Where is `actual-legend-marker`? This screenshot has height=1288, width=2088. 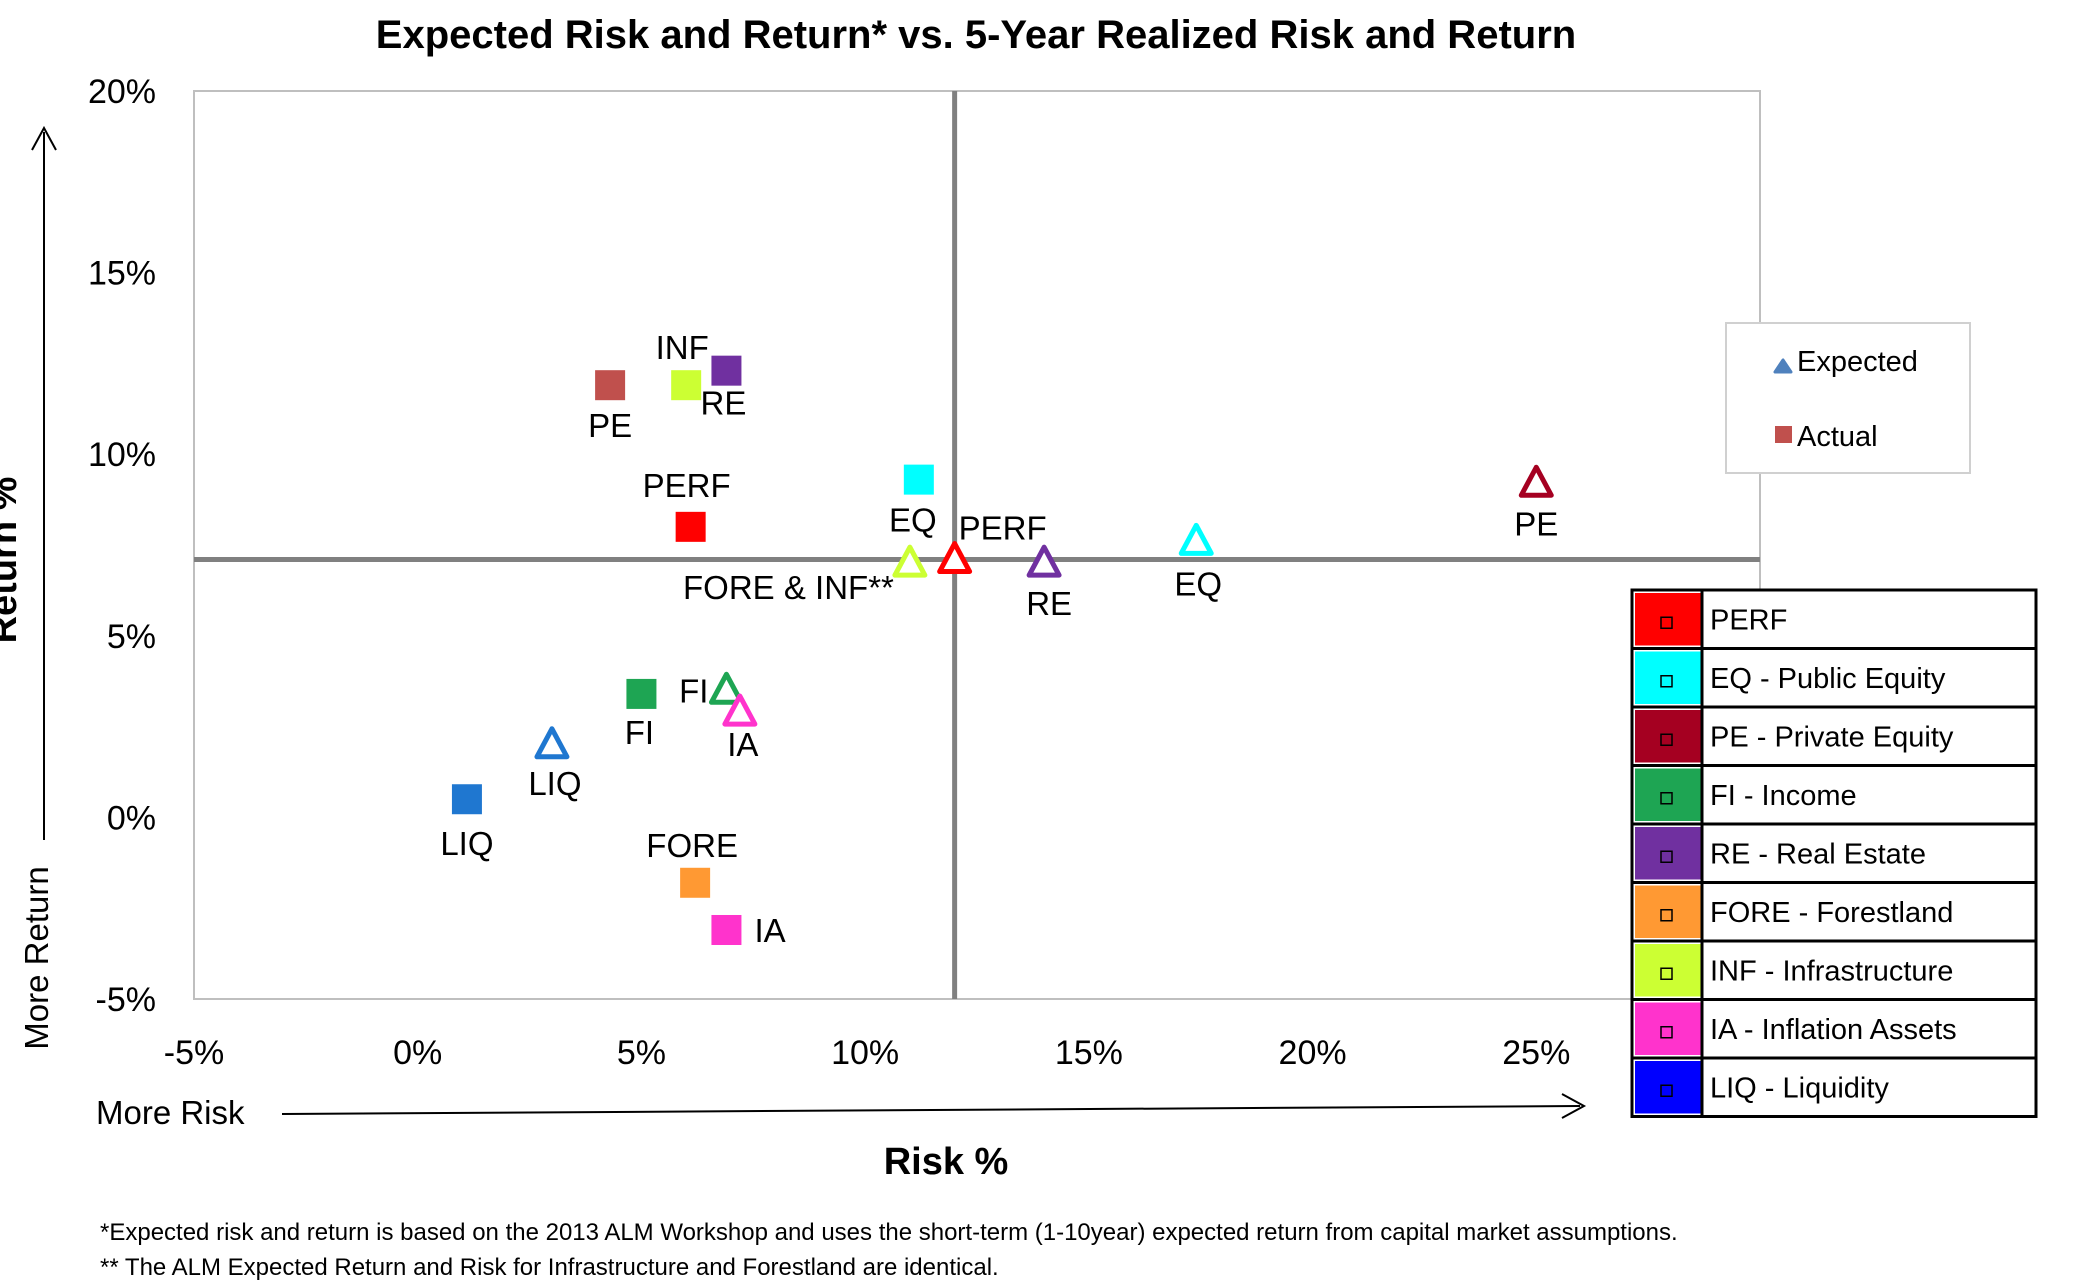 actual-legend-marker is located at coordinates (1783, 434).